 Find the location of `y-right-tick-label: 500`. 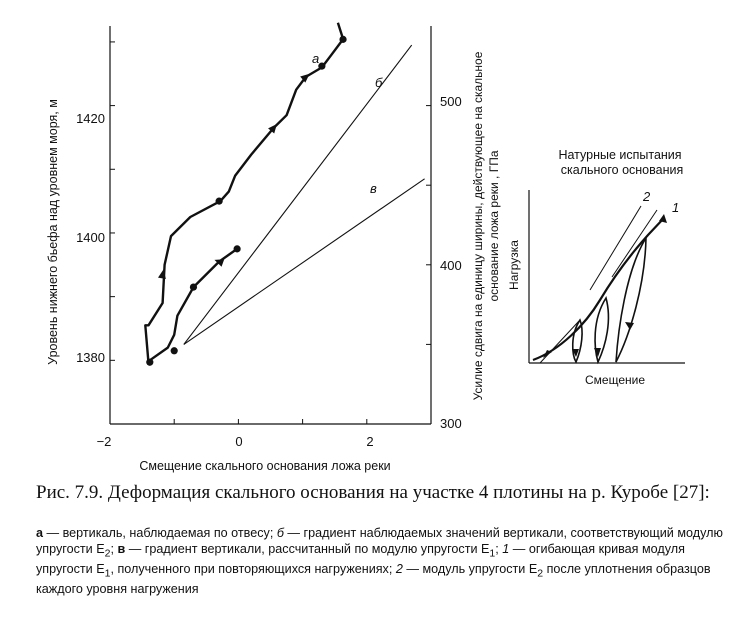

y-right-tick-label: 500 is located at coordinates (451, 101).